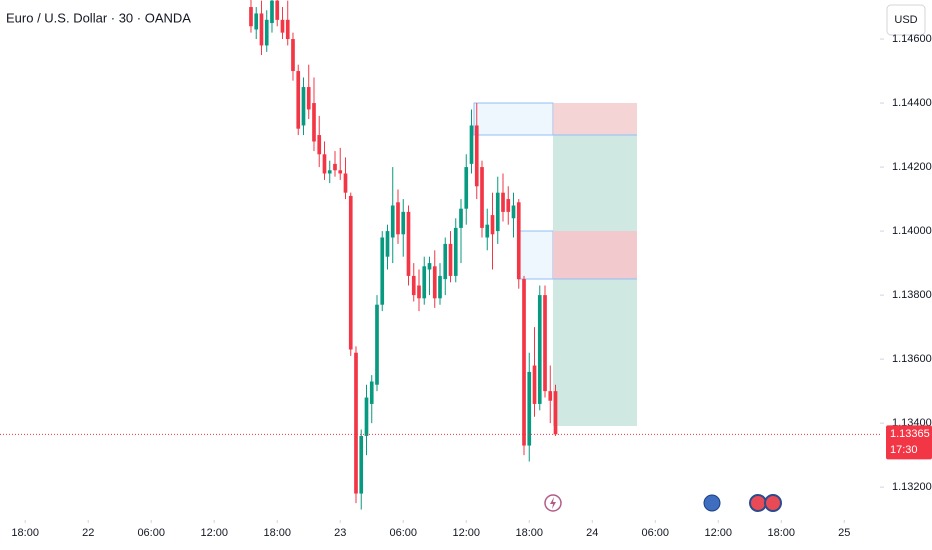 This screenshot has width=932, height=550. Describe the element at coordinates (340, 533) in the screenshot. I see `x-tick-label: 23` at that location.